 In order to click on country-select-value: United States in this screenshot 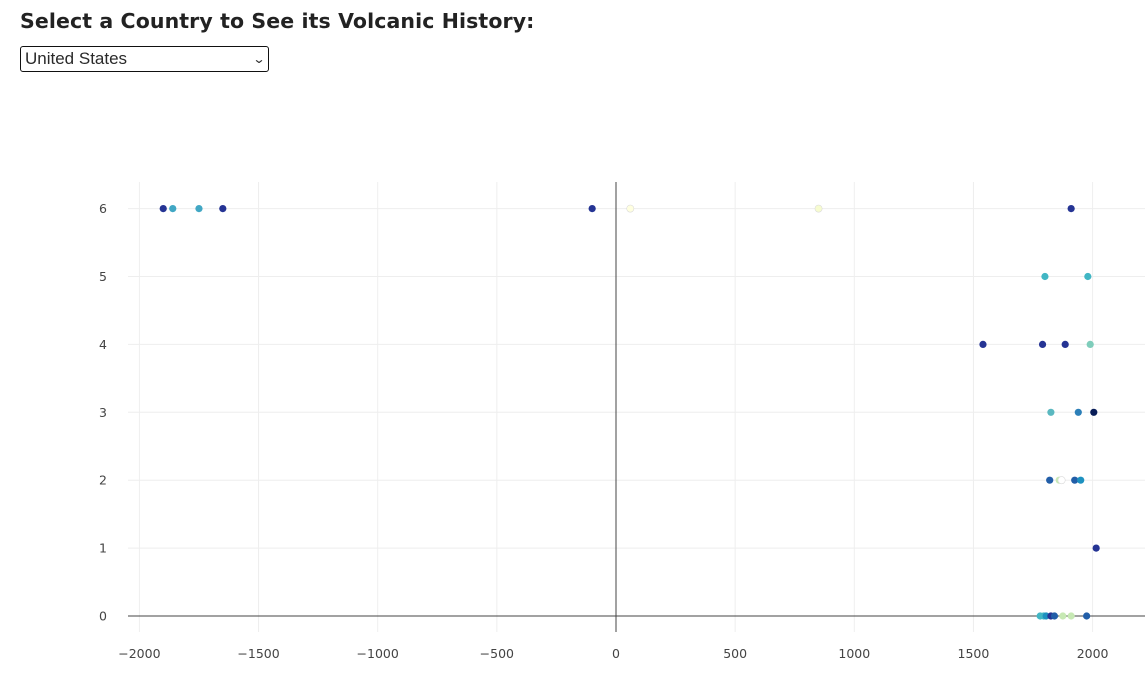, I will do `click(76, 58)`.